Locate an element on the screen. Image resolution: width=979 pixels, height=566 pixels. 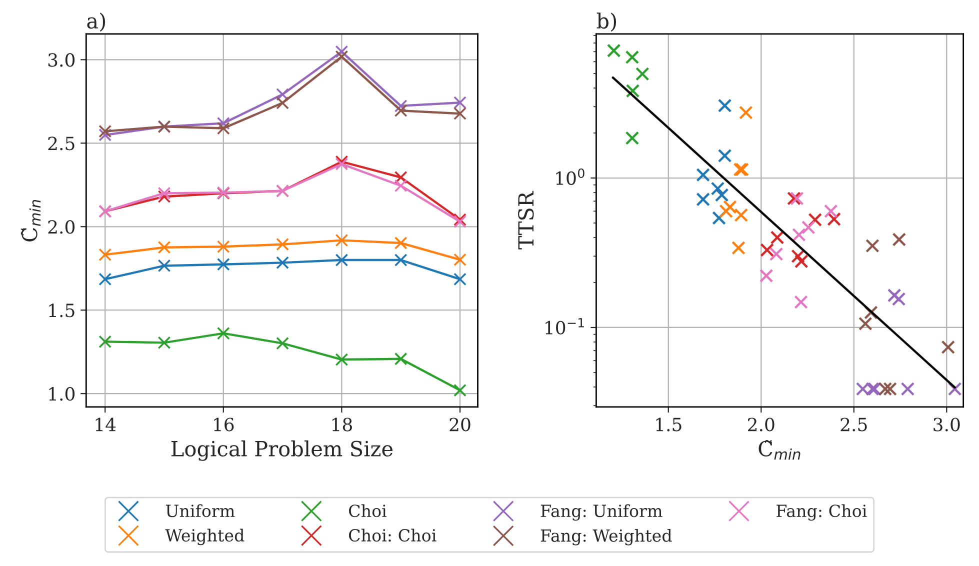
x-tick-label: 3.0 is located at coordinates (947, 425).